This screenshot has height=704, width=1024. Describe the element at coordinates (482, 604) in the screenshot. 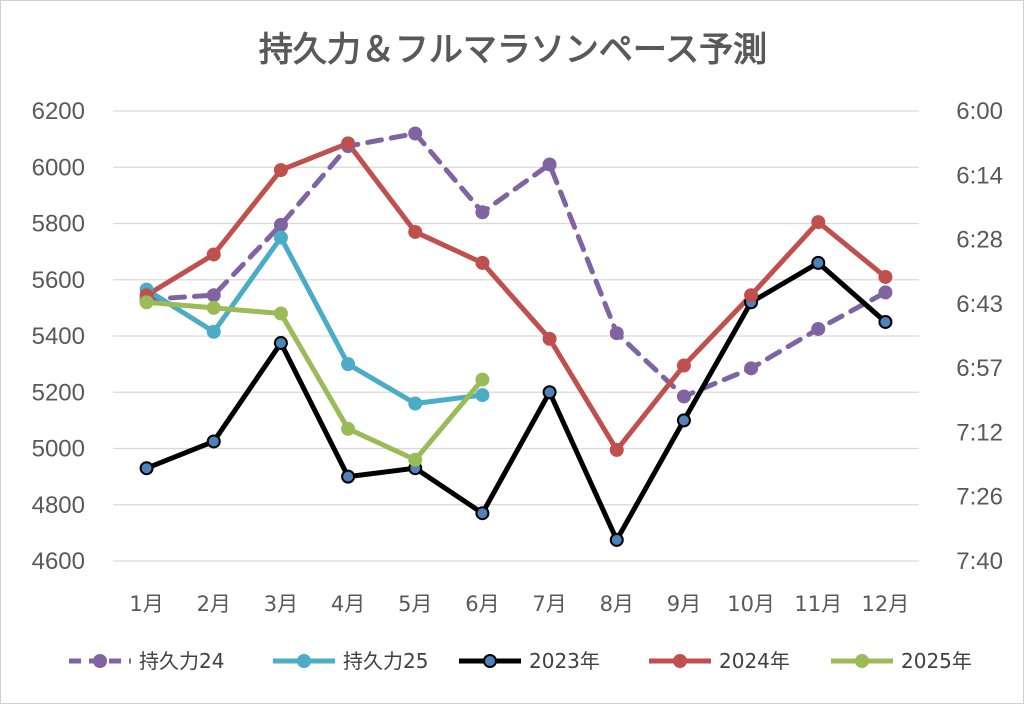

I see `x-tick-label: 6月` at that location.